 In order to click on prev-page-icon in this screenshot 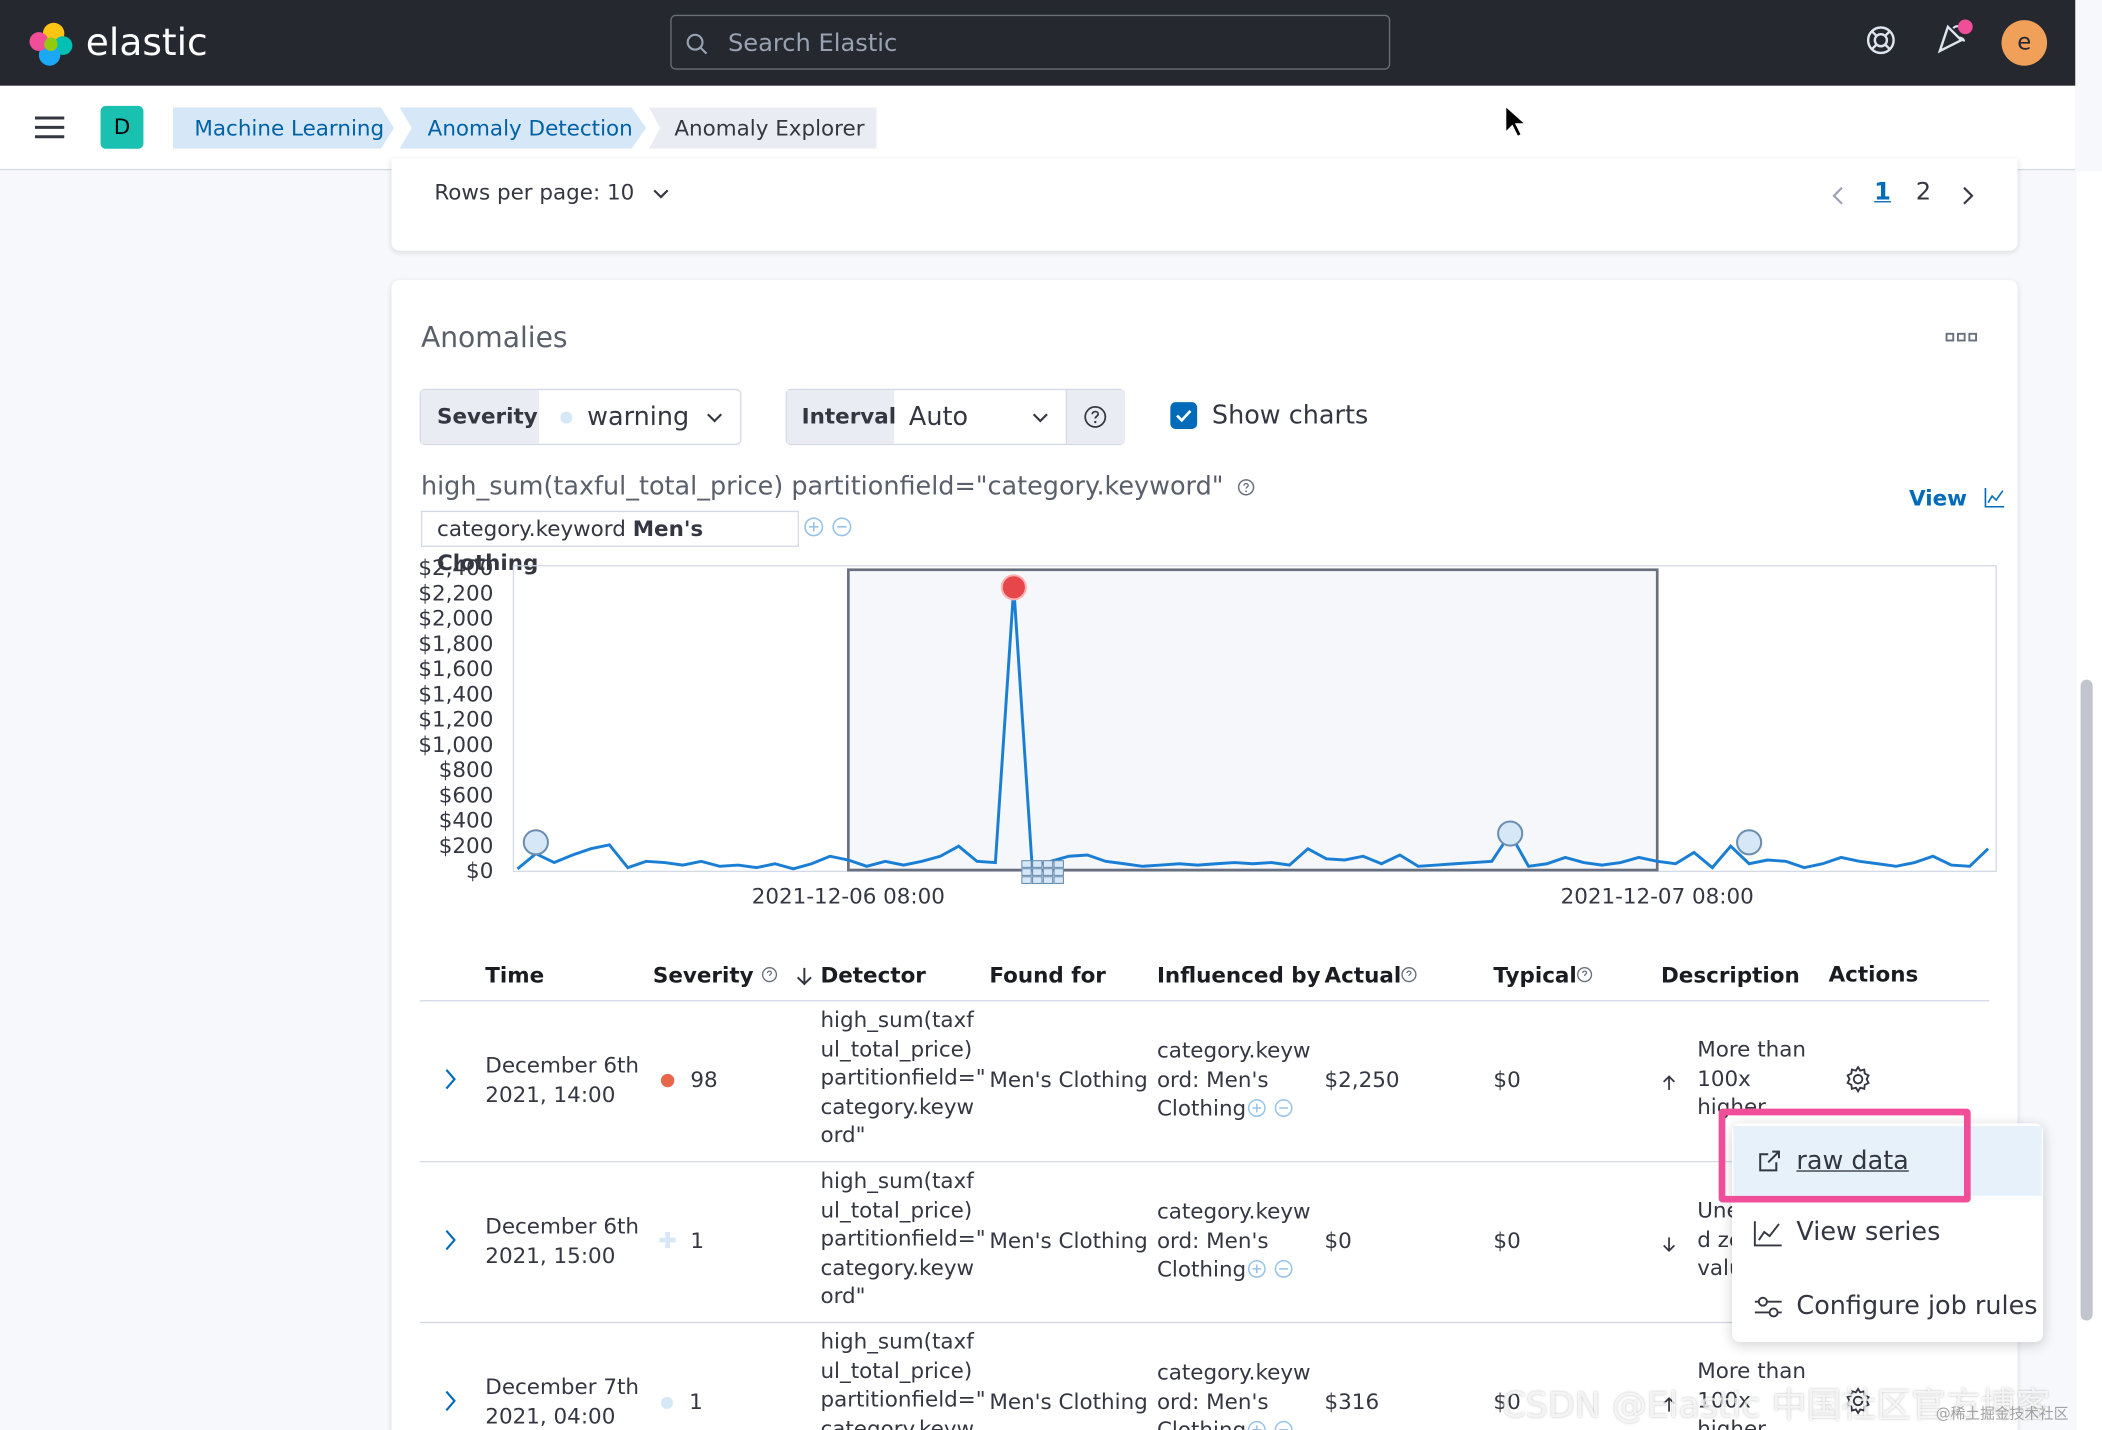, I will do `click(1838, 195)`.